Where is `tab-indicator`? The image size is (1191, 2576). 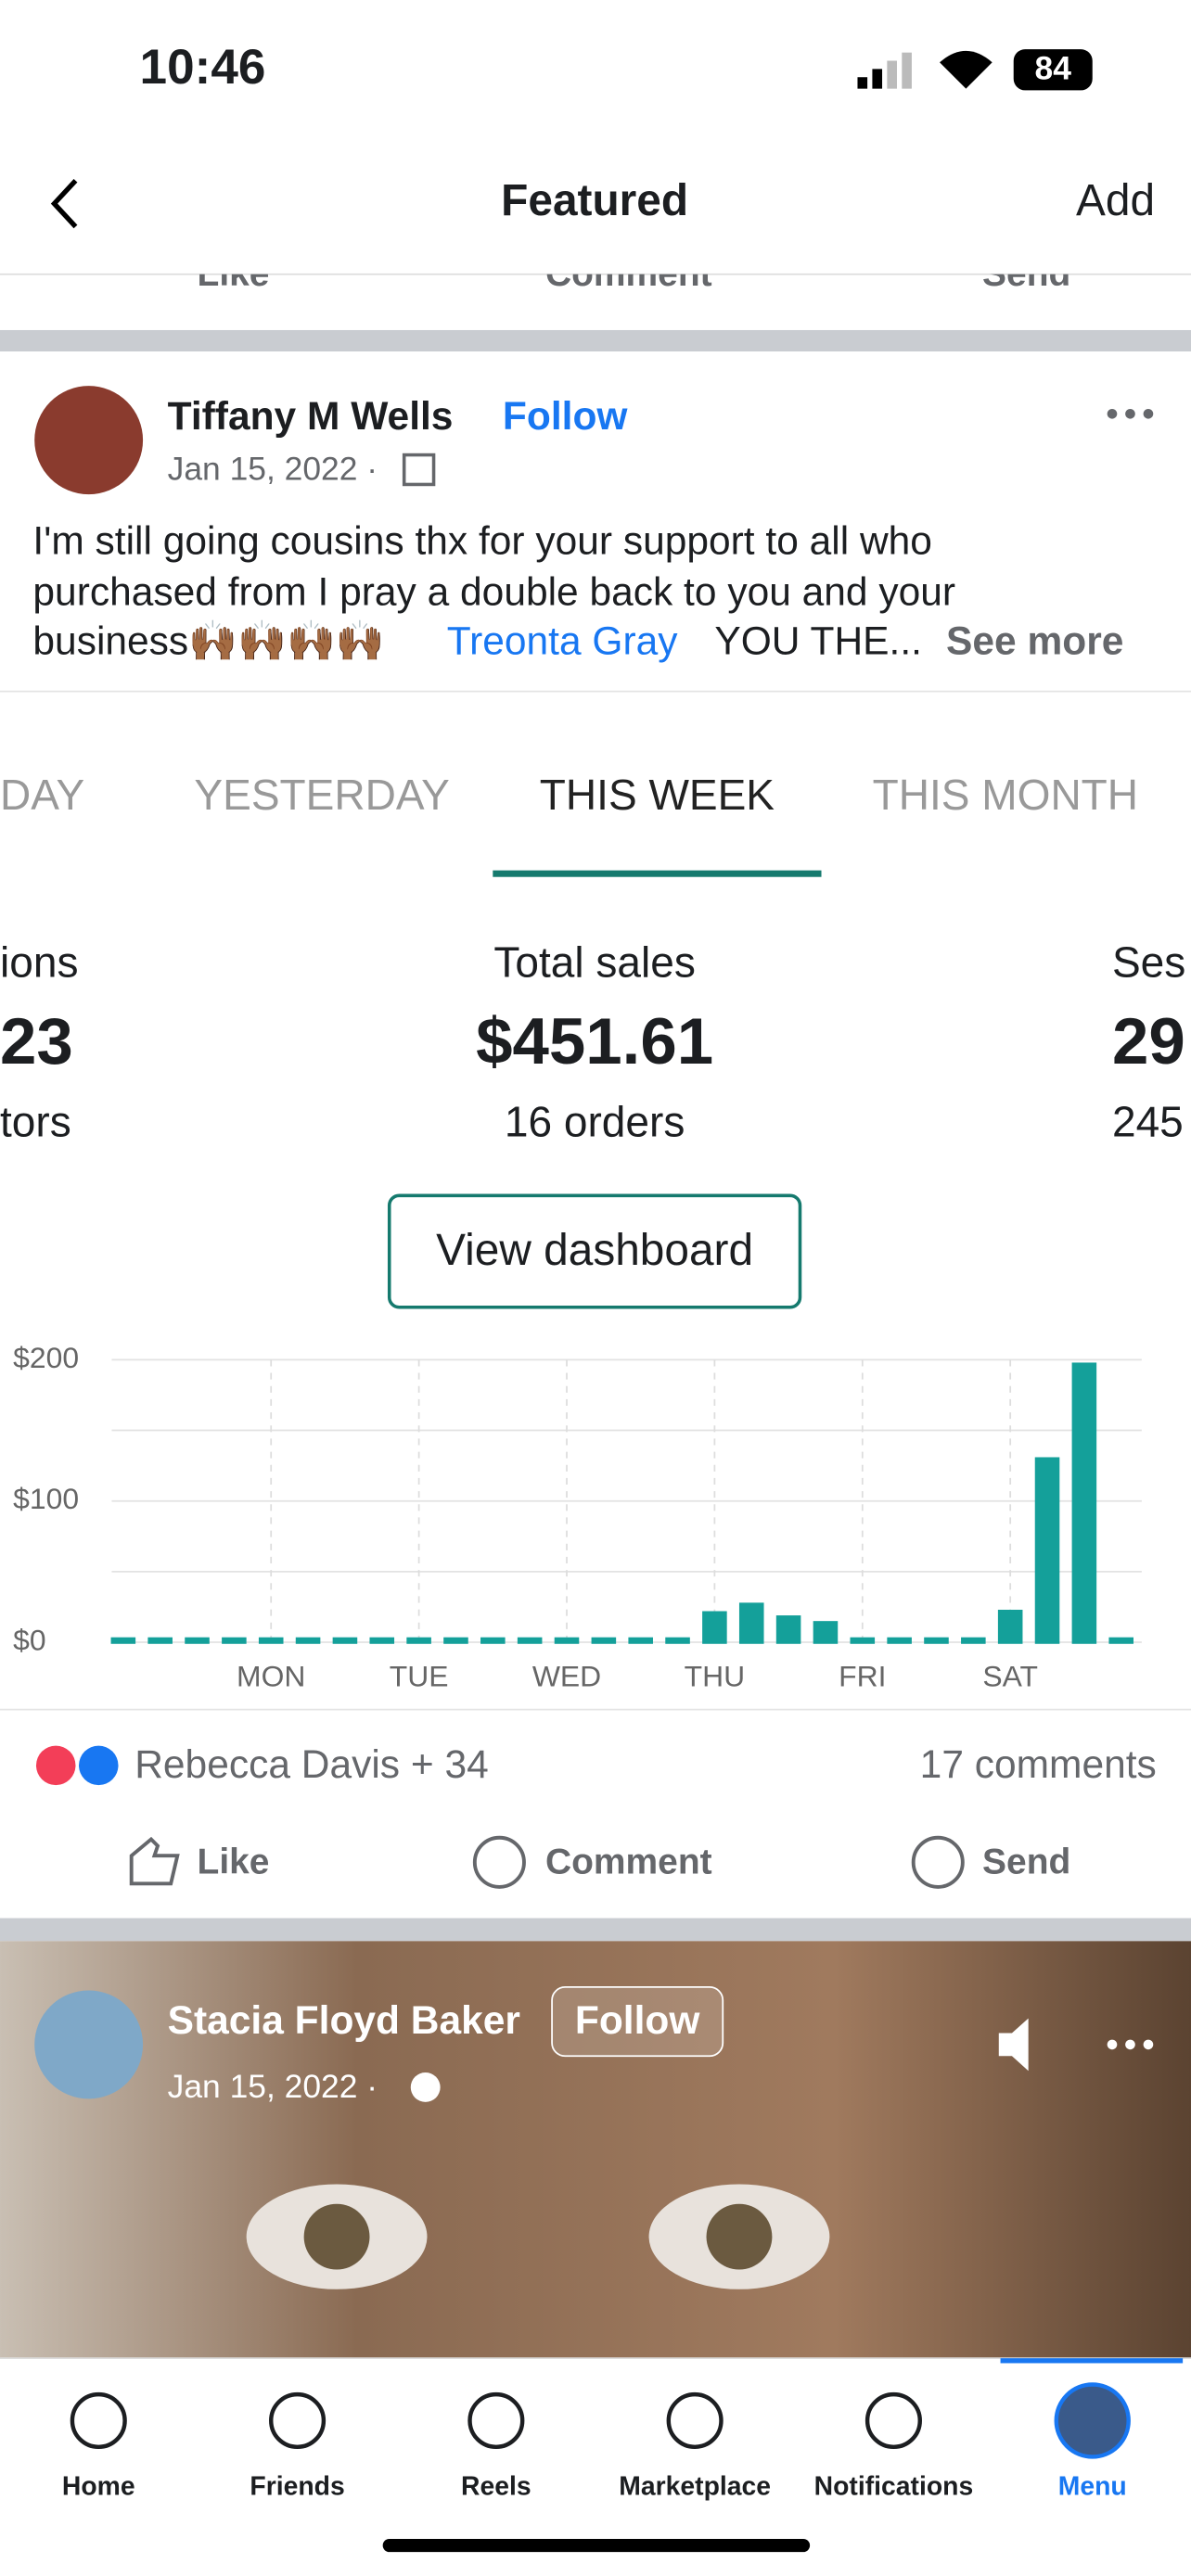
tab-indicator is located at coordinates (657, 873).